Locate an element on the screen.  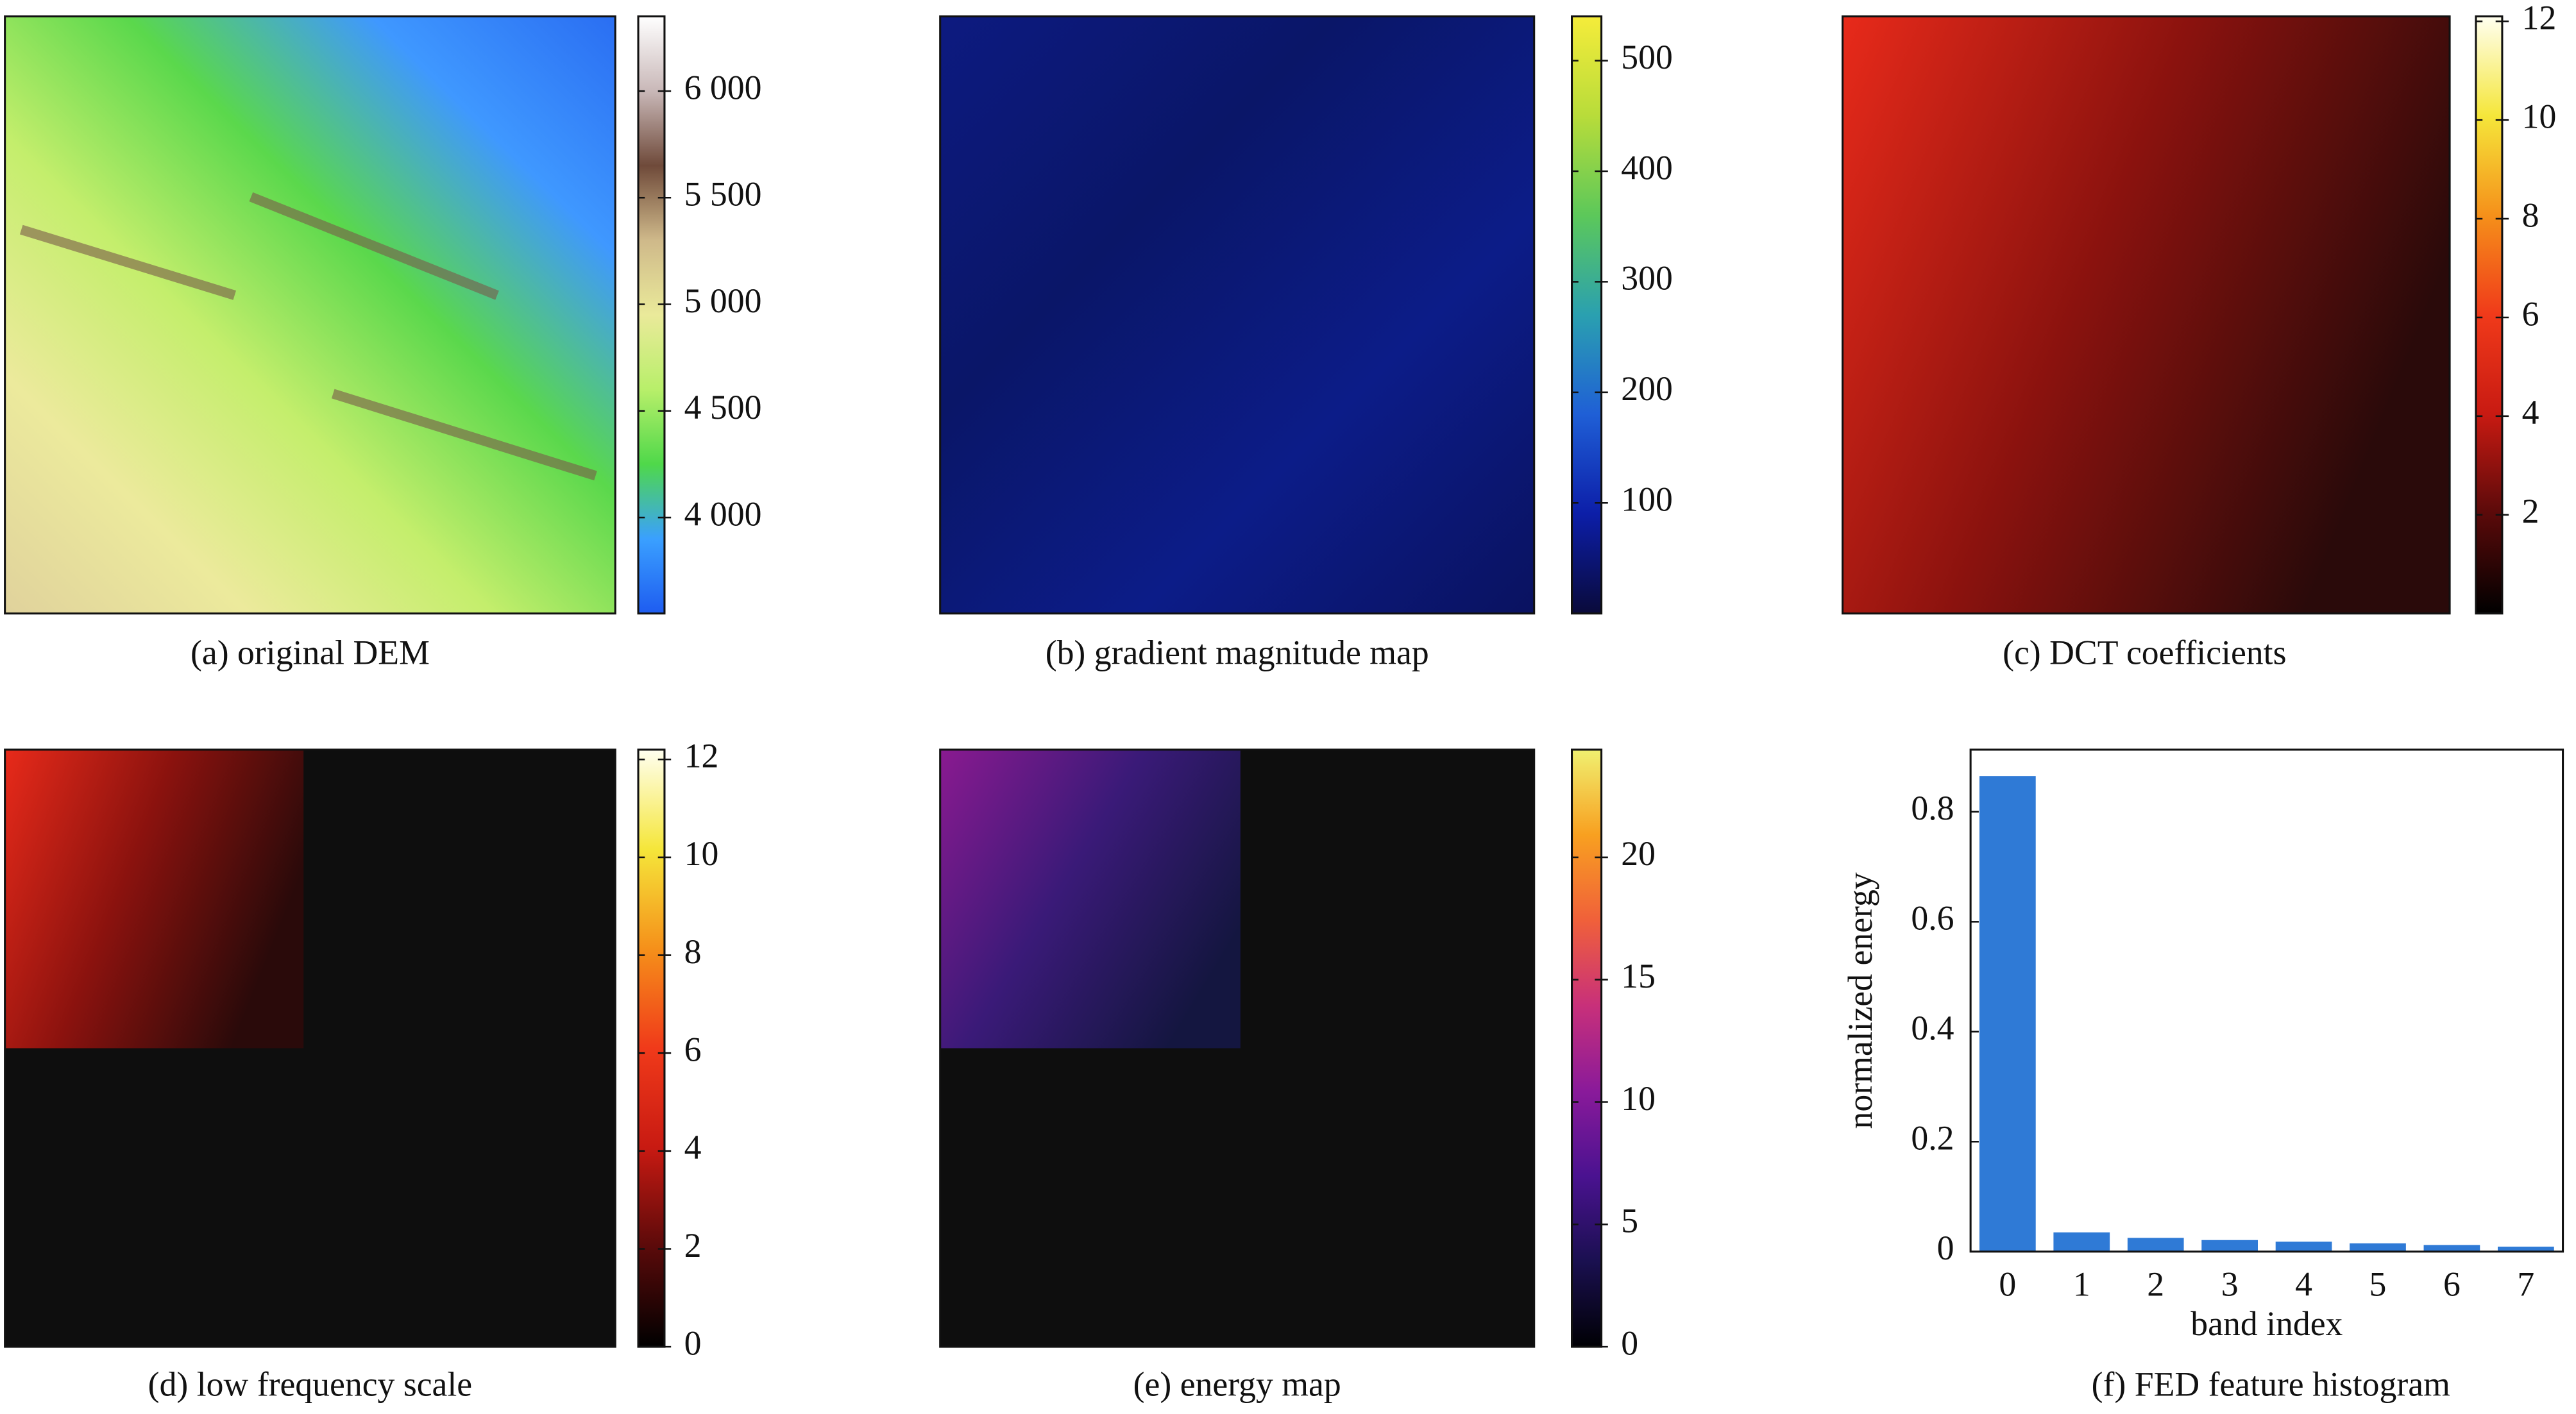
y-tick-label: 0.2 is located at coordinates (1932, 1138).